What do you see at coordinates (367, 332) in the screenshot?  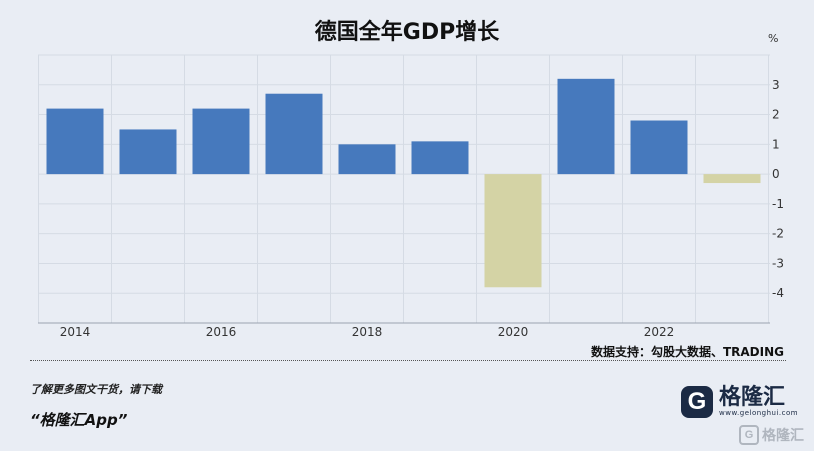 I see `x-tick-label: 2018` at bounding box center [367, 332].